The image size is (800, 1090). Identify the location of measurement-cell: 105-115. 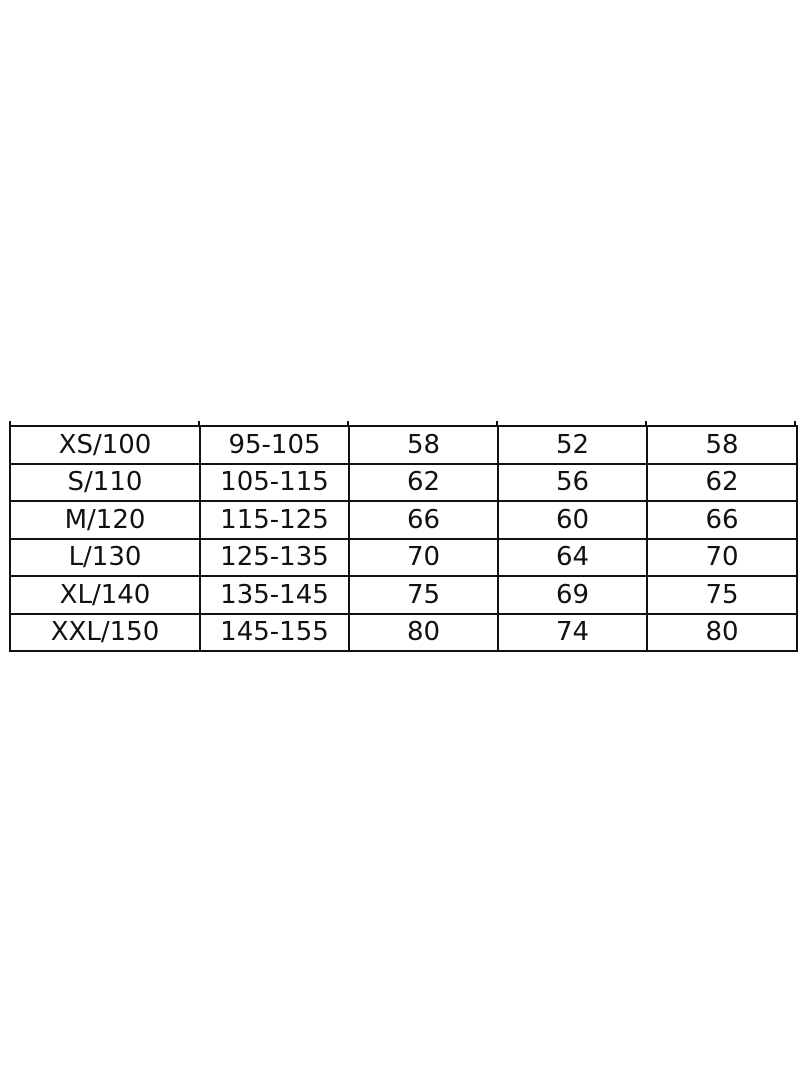
(274, 482).